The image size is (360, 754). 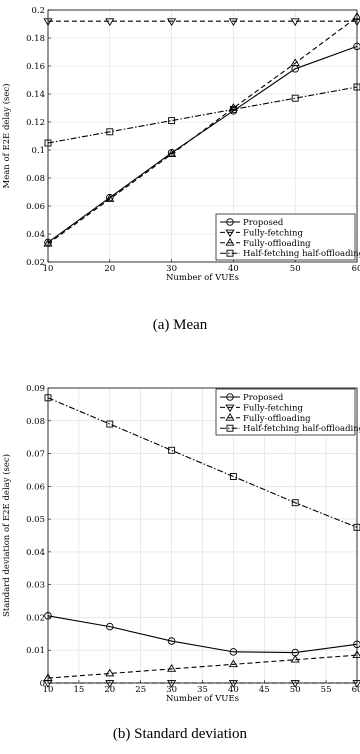 I want to click on std-caption-box: (b) Standard deviation, so click(x=180, y=734).